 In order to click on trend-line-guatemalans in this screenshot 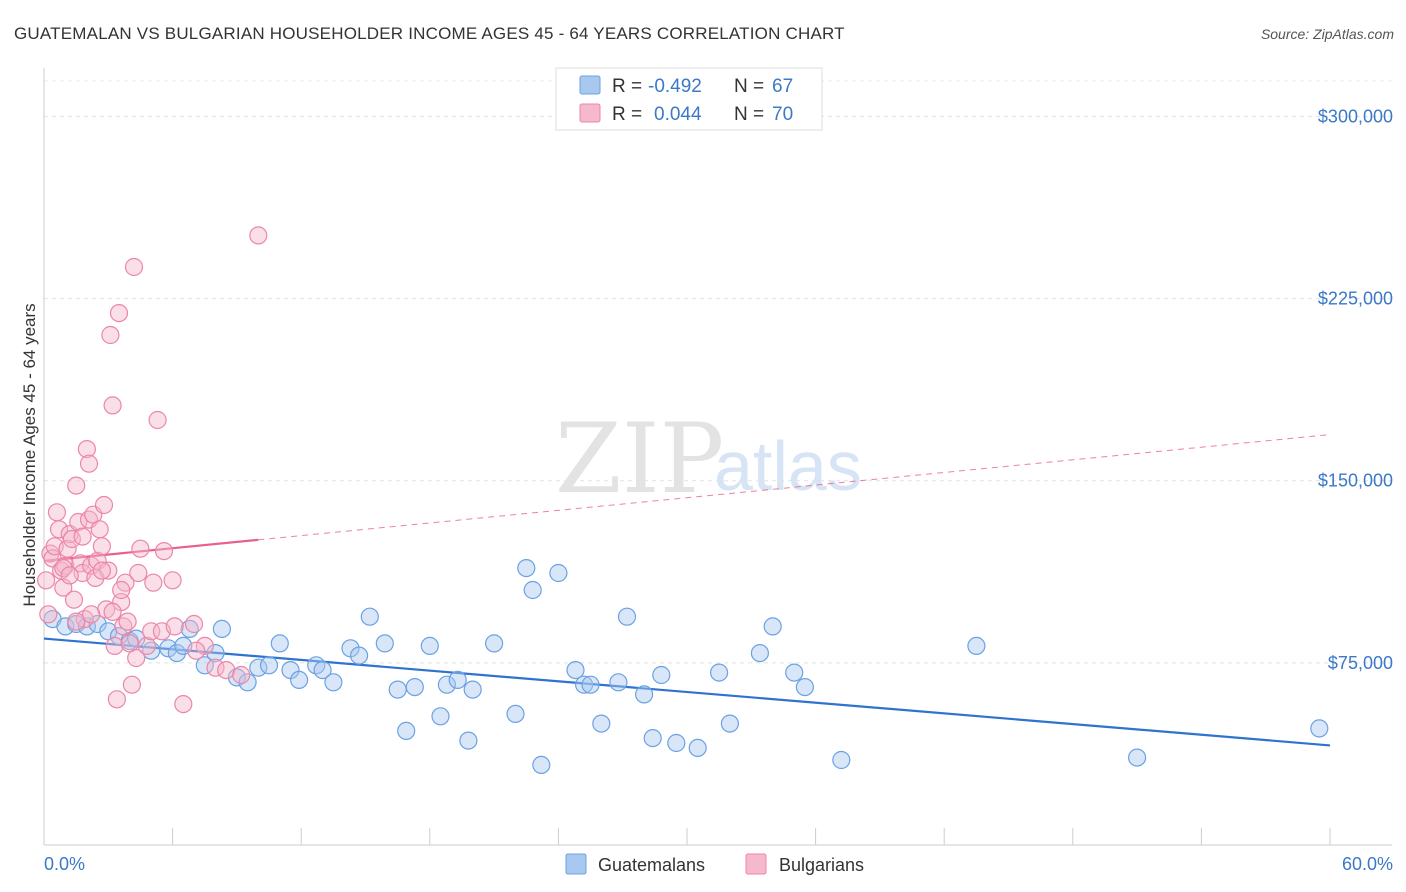, I will do `click(687, 692)`.